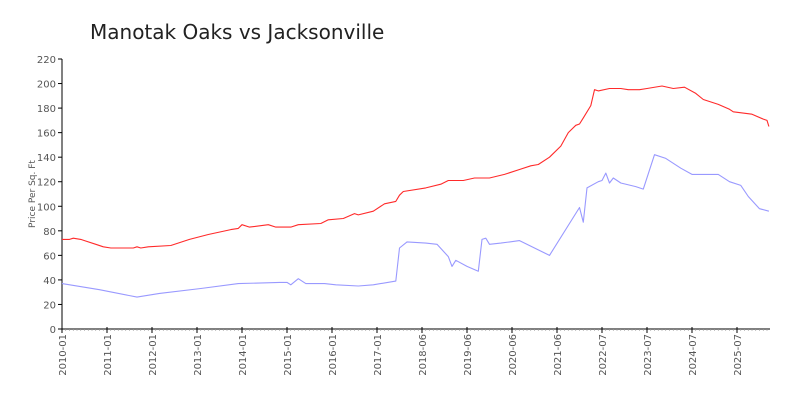 The image size is (800, 400). I want to click on x-tick-label: 2021-06, so click(558, 355).